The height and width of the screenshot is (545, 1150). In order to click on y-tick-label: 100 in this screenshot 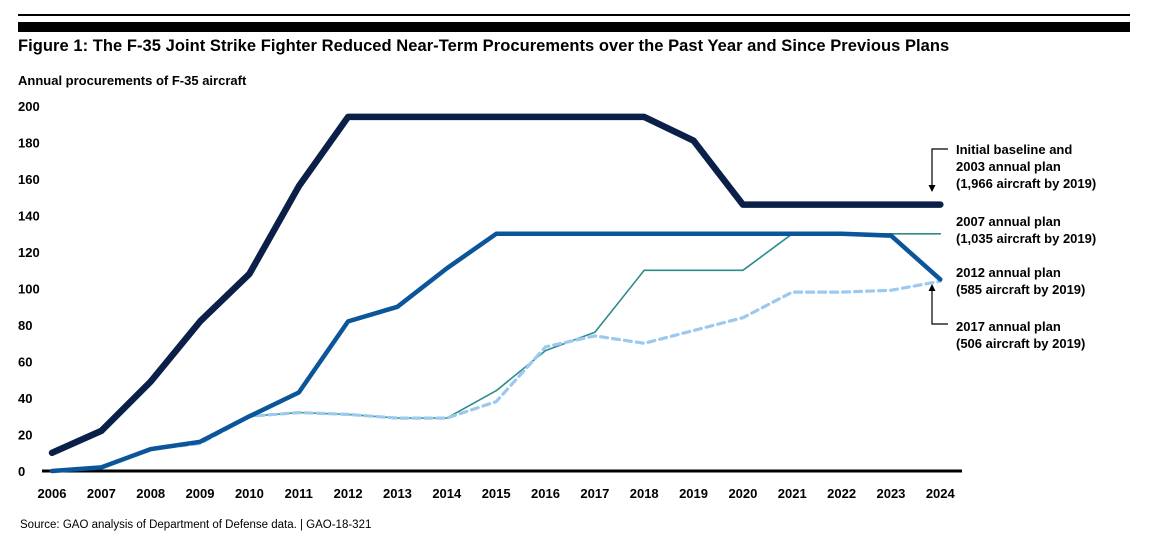, I will do `click(29, 289)`.